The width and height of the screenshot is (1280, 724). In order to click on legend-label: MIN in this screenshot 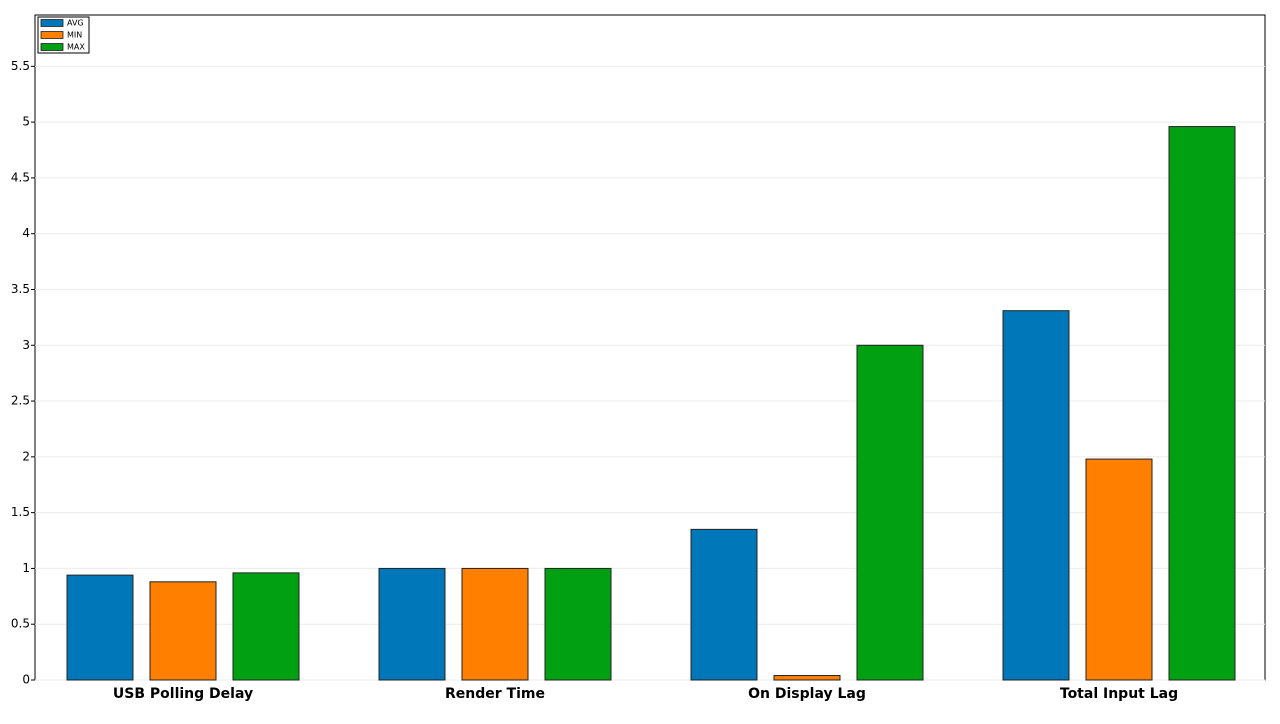, I will do `click(74, 35)`.